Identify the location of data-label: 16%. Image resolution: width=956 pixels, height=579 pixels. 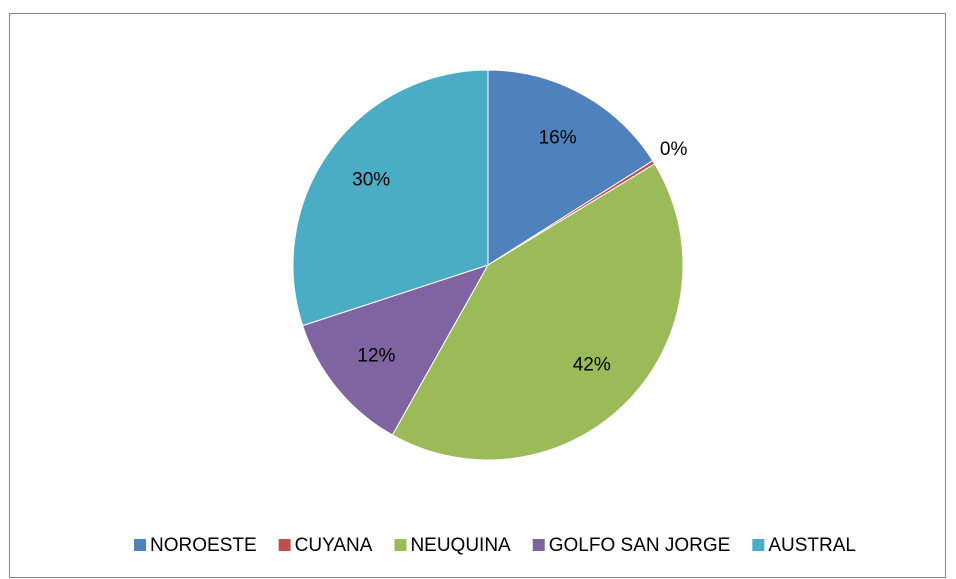
(558, 138).